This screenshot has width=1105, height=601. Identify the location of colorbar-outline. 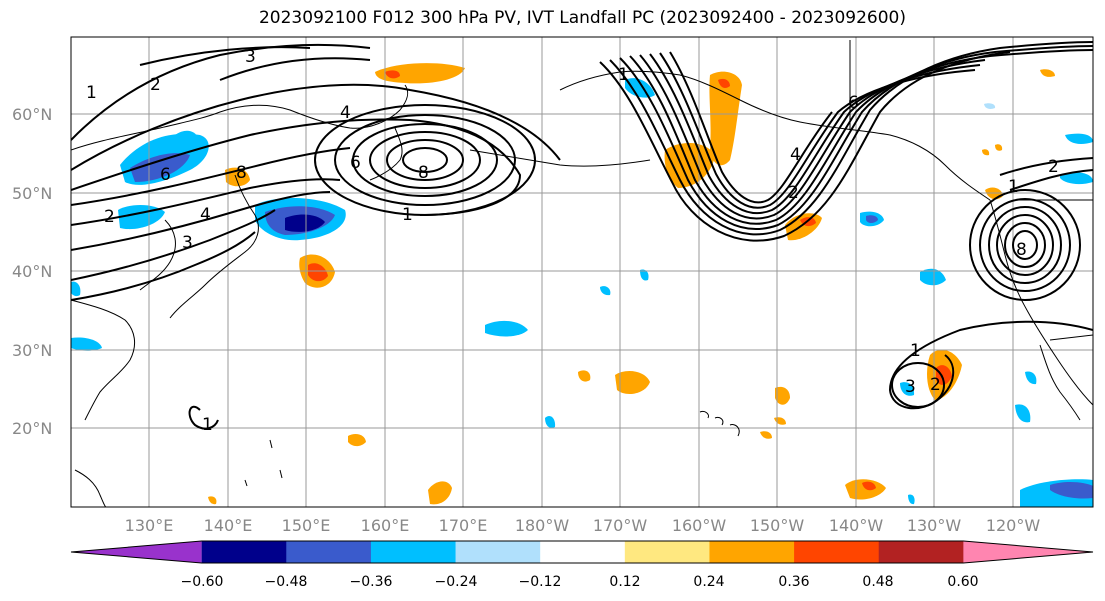
(582, 552).